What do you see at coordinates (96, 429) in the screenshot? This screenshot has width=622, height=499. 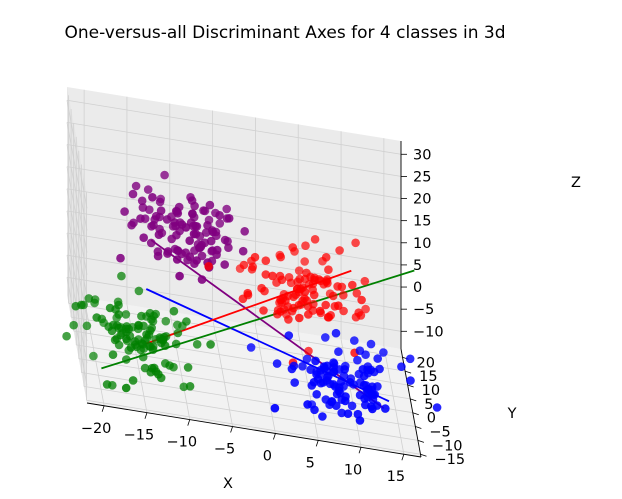 I see `x-tick-label: −20` at bounding box center [96, 429].